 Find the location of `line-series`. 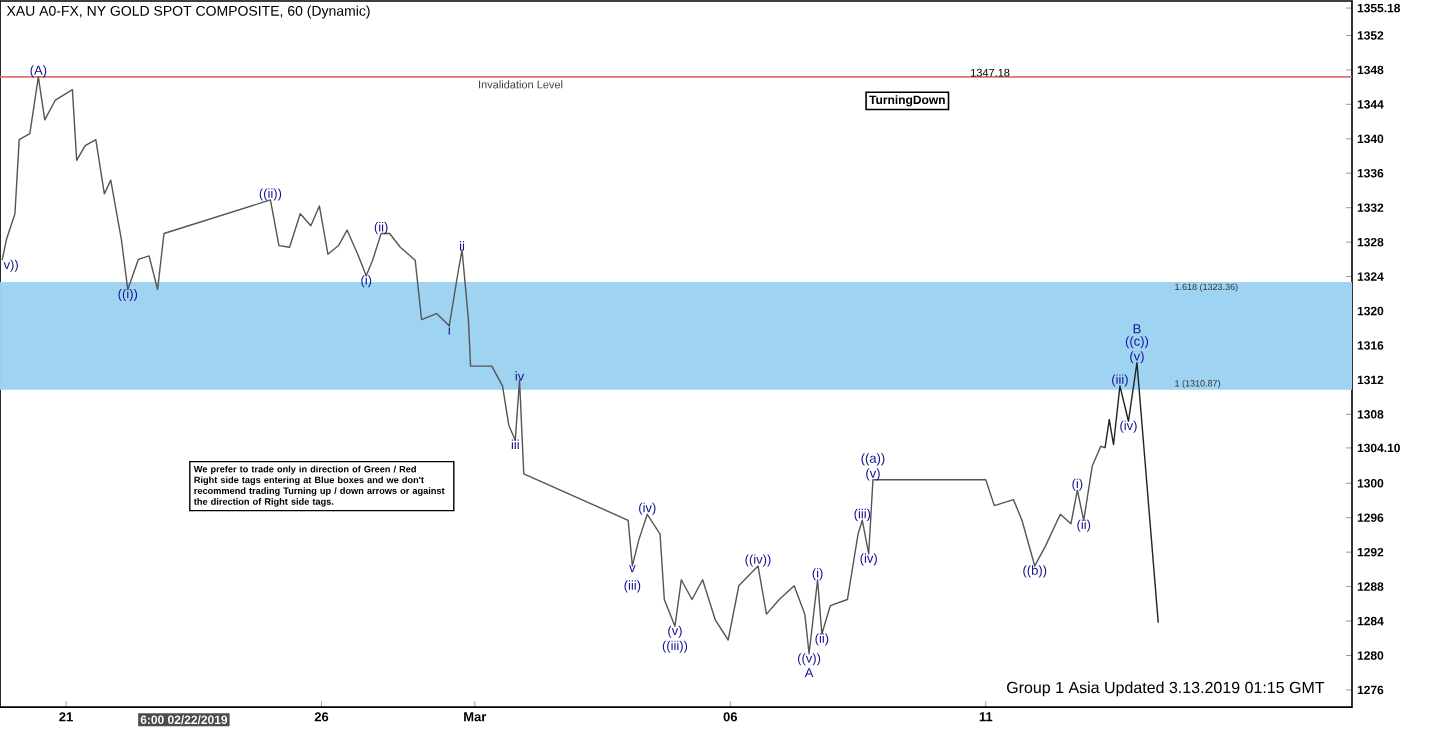

line-series is located at coordinates (1131, 493).